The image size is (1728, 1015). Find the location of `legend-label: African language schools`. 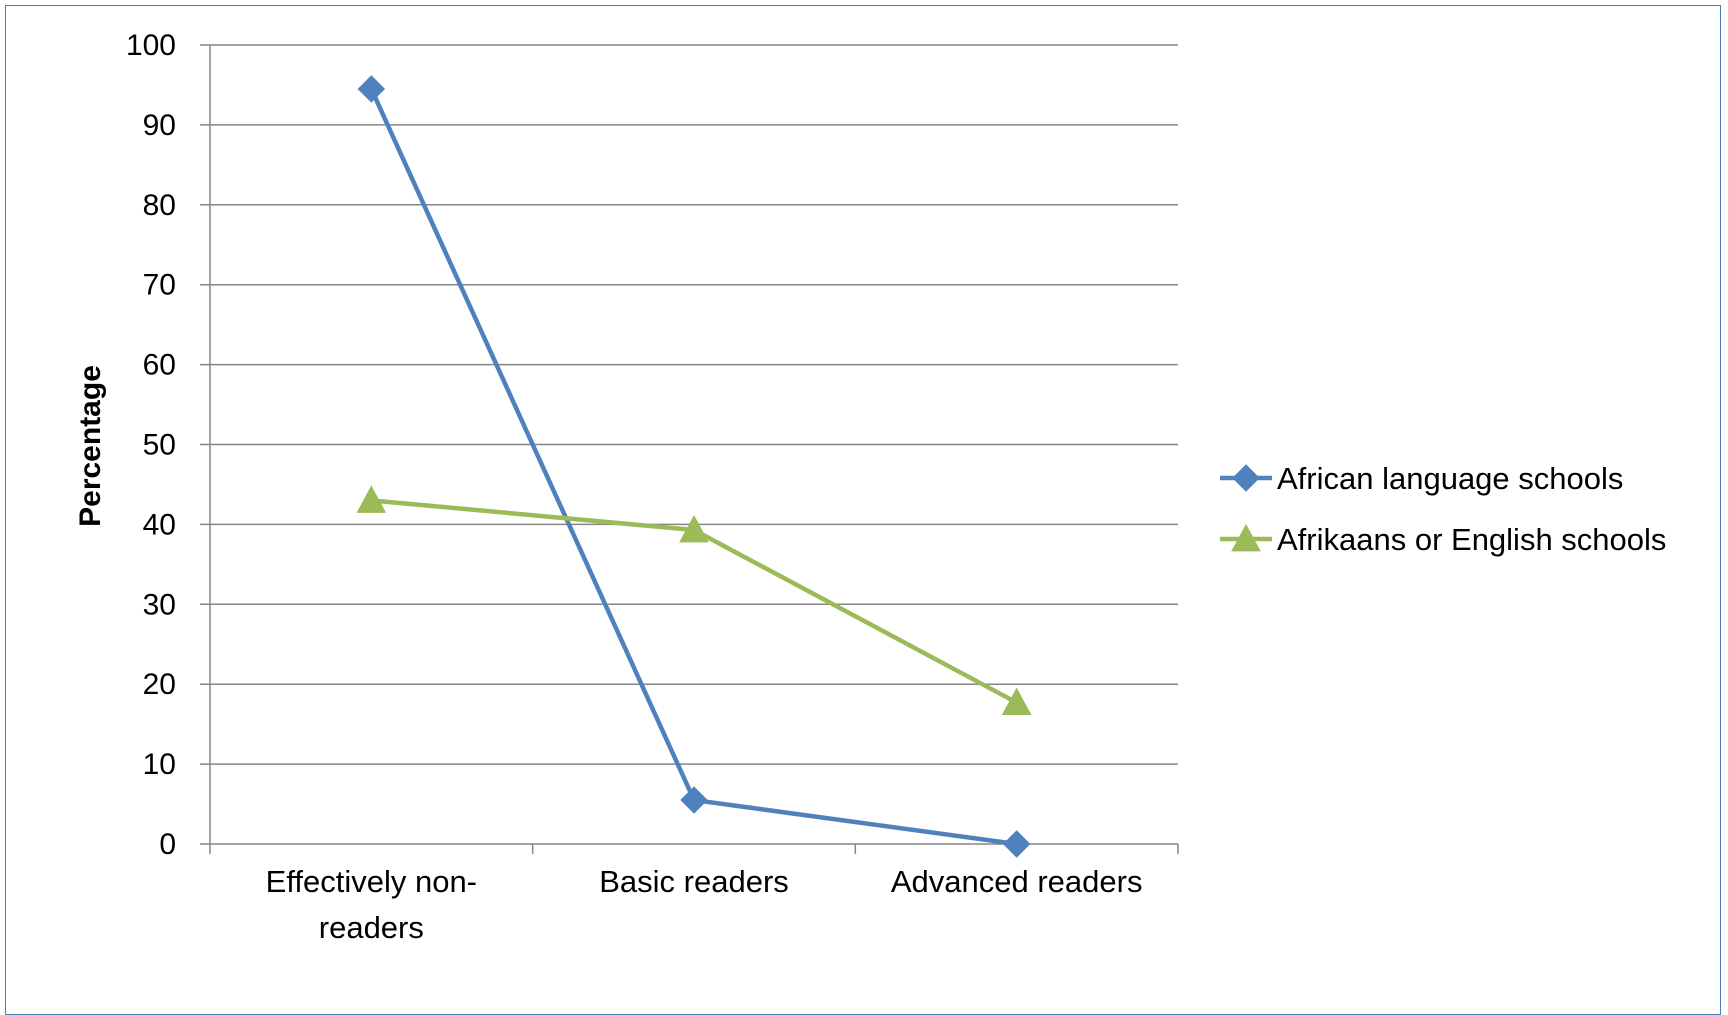

legend-label: African language schools is located at coordinates (1450, 478).